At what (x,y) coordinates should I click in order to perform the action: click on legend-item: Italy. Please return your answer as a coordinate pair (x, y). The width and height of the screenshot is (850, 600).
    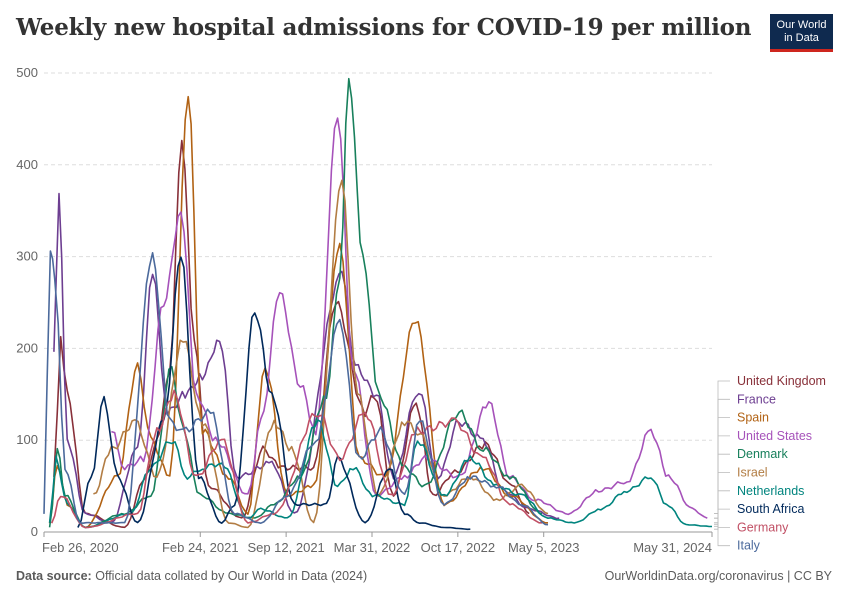
    Looking at the image, I should click on (749, 546).